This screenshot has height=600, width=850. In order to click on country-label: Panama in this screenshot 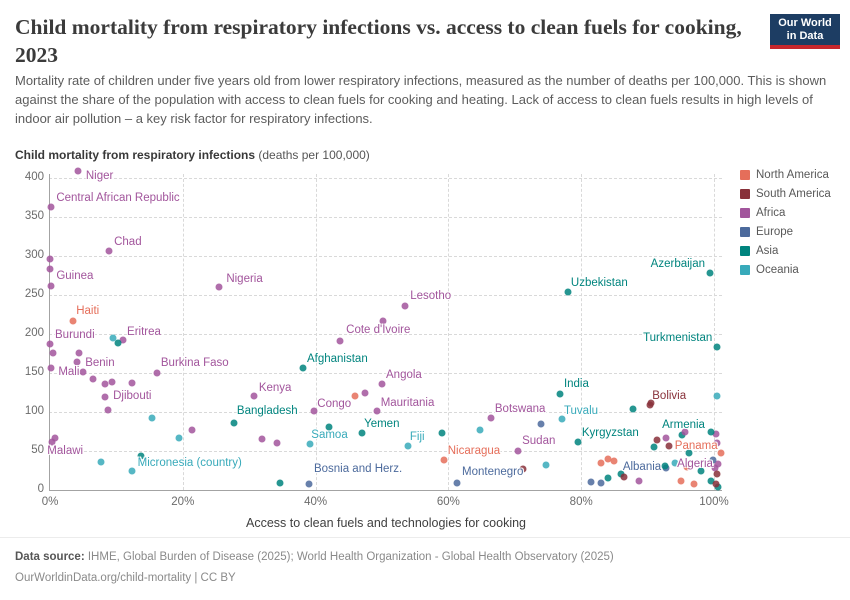, I will do `click(696, 445)`.